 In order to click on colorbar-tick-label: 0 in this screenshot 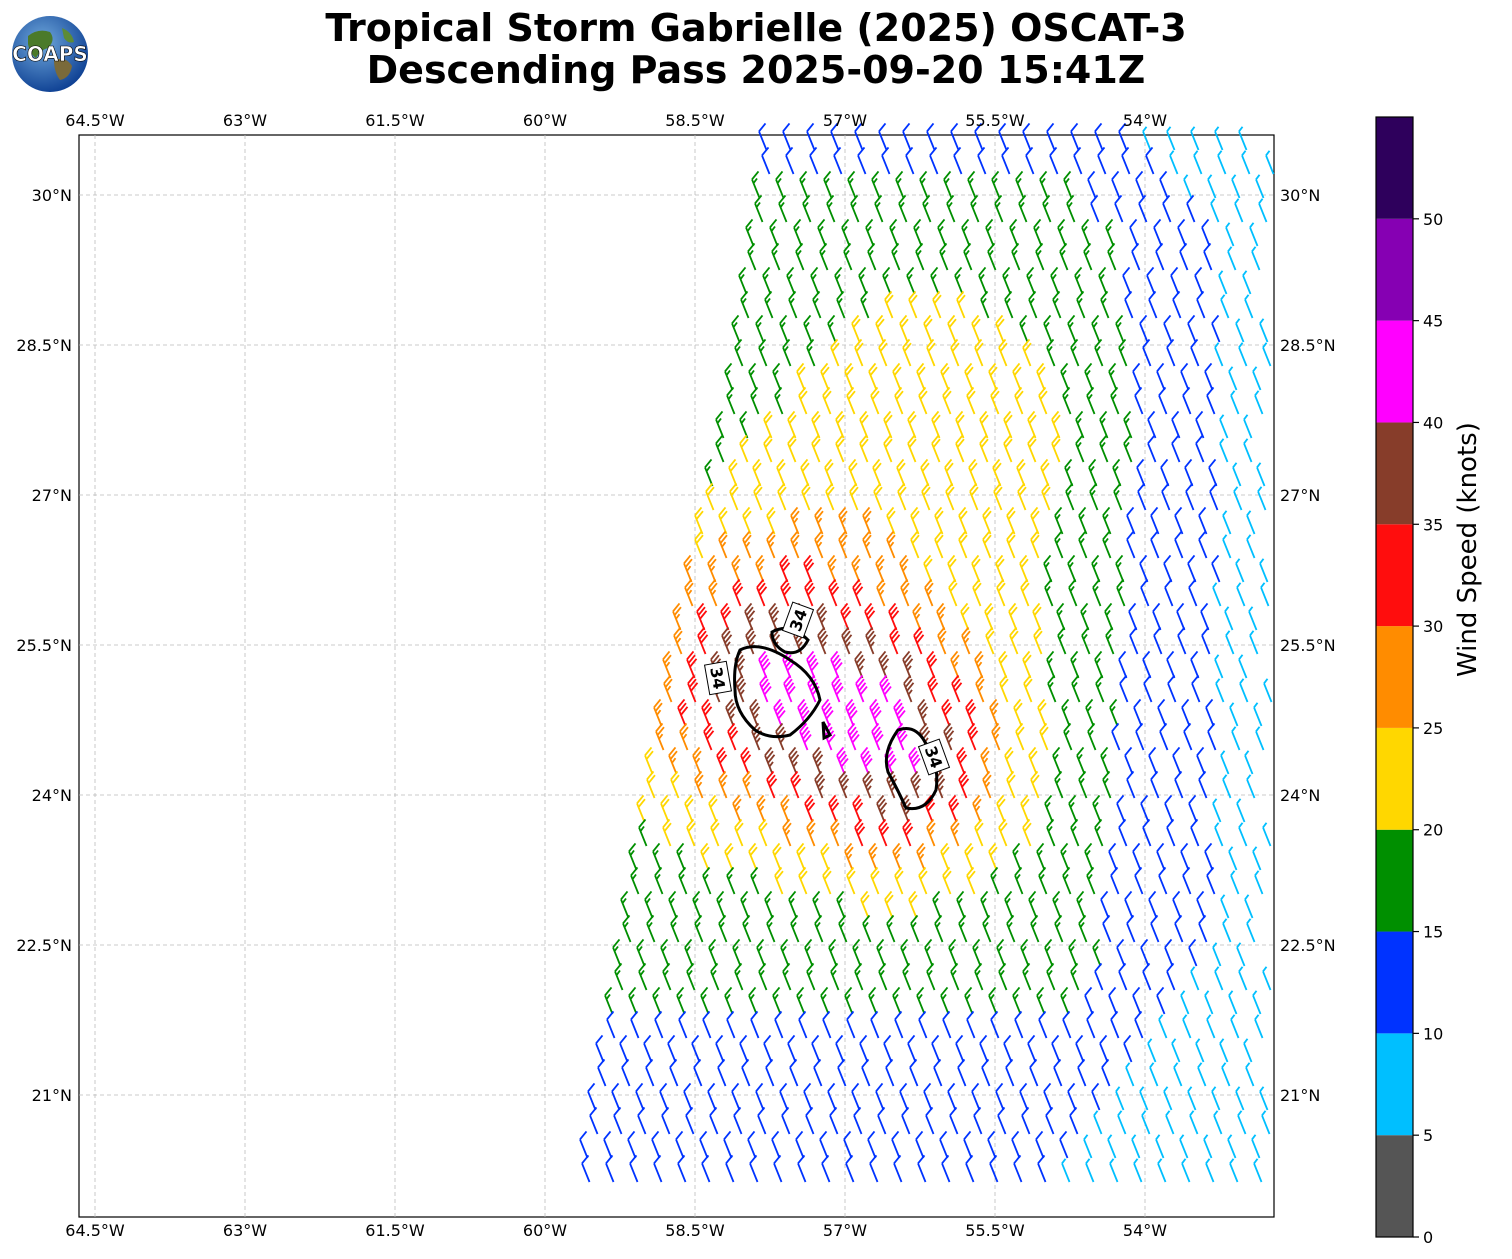, I will do `click(1428, 1237)`.